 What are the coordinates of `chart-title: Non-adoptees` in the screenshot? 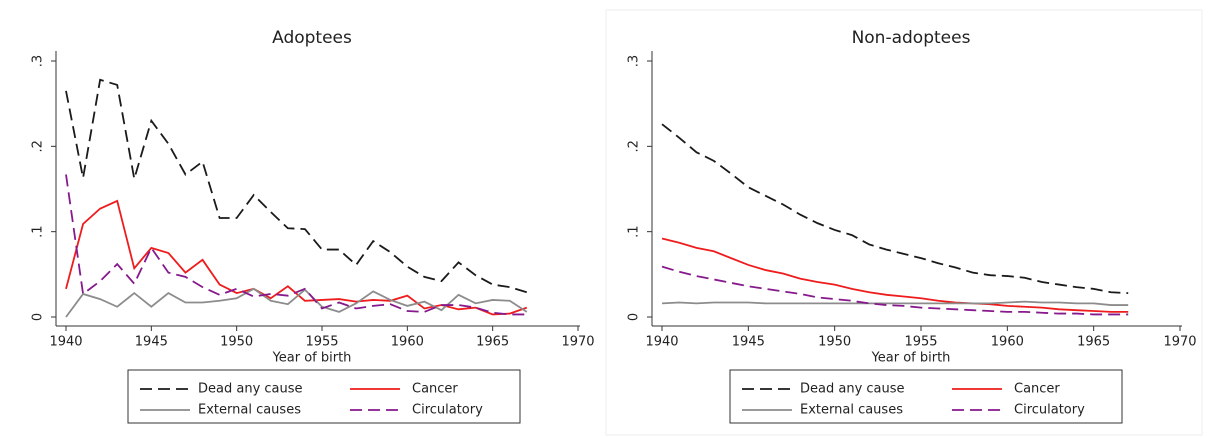 It's located at (911, 38).